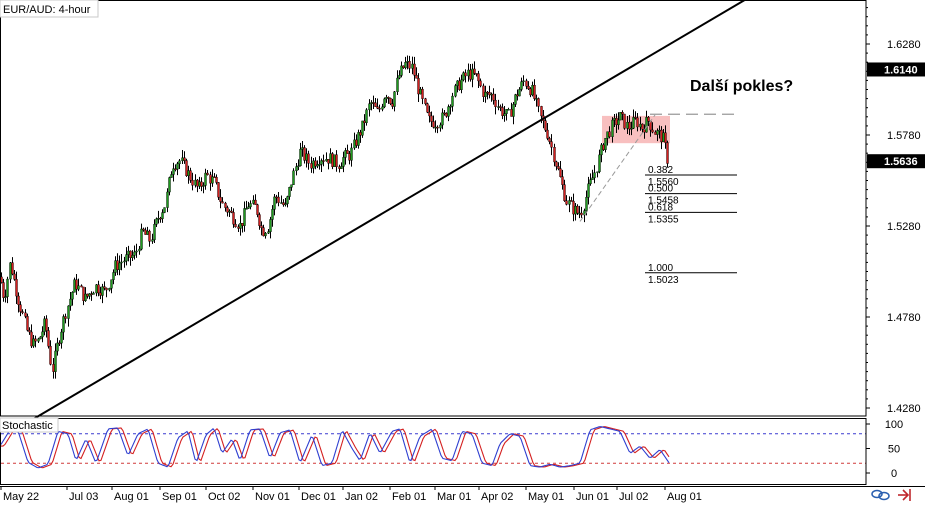  I want to click on fibonacci-ratio-label: 0.382, so click(660, 170).